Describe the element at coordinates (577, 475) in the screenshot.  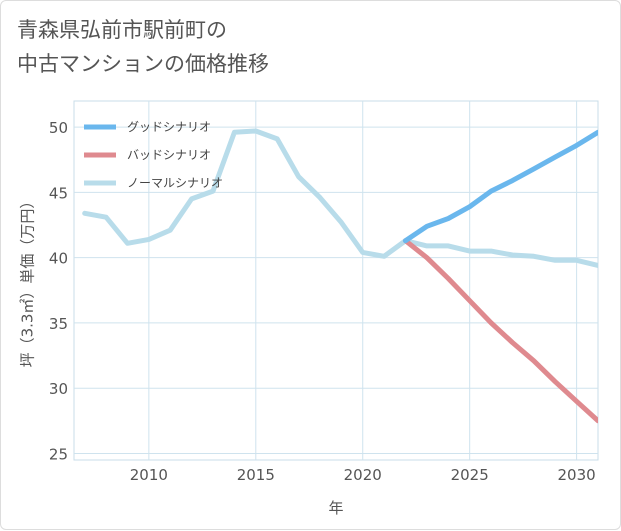
I see `x-tick-label: 2030` at that location.